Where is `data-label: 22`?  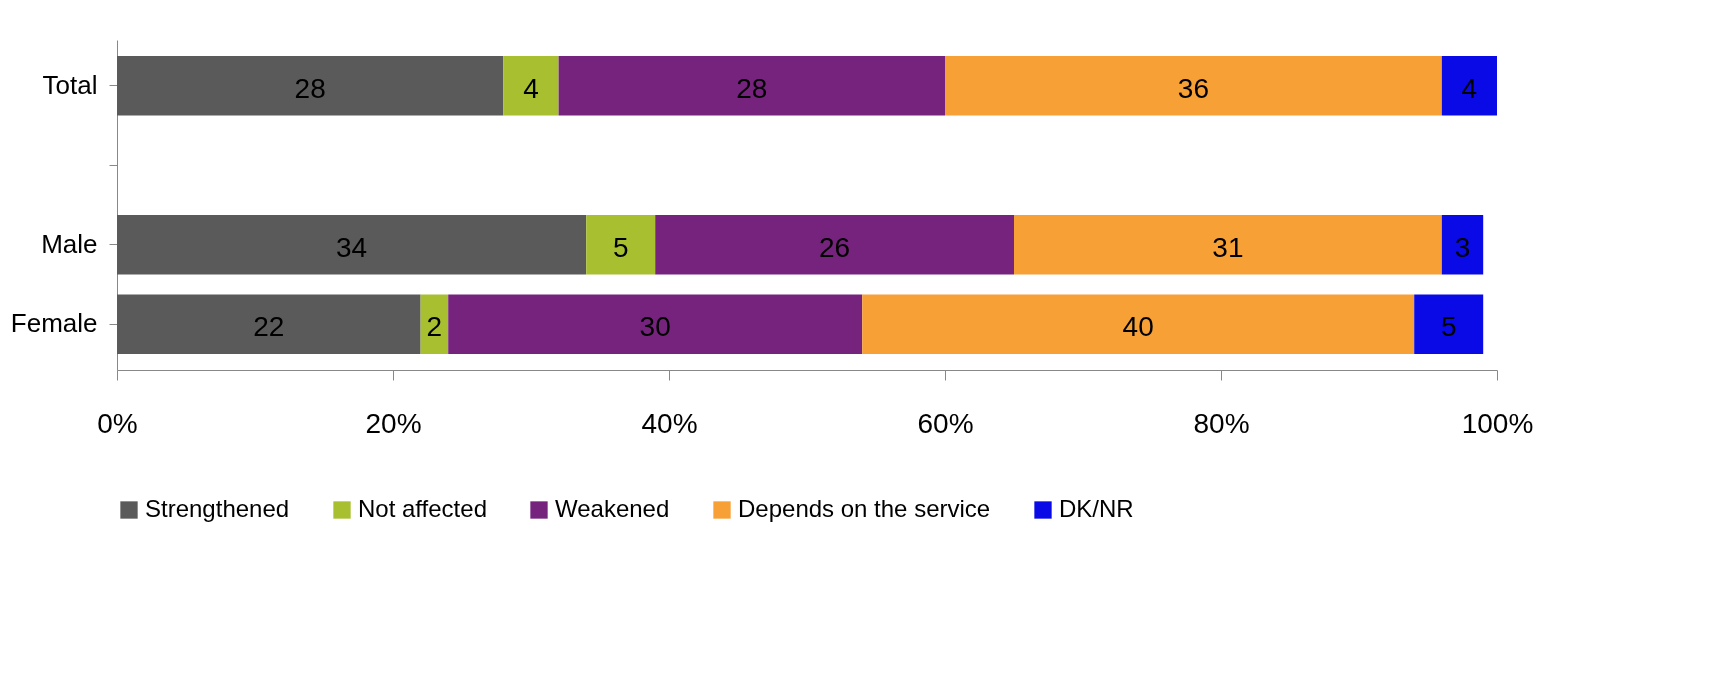
data-label: 22 is located at coordinates (269, 327).